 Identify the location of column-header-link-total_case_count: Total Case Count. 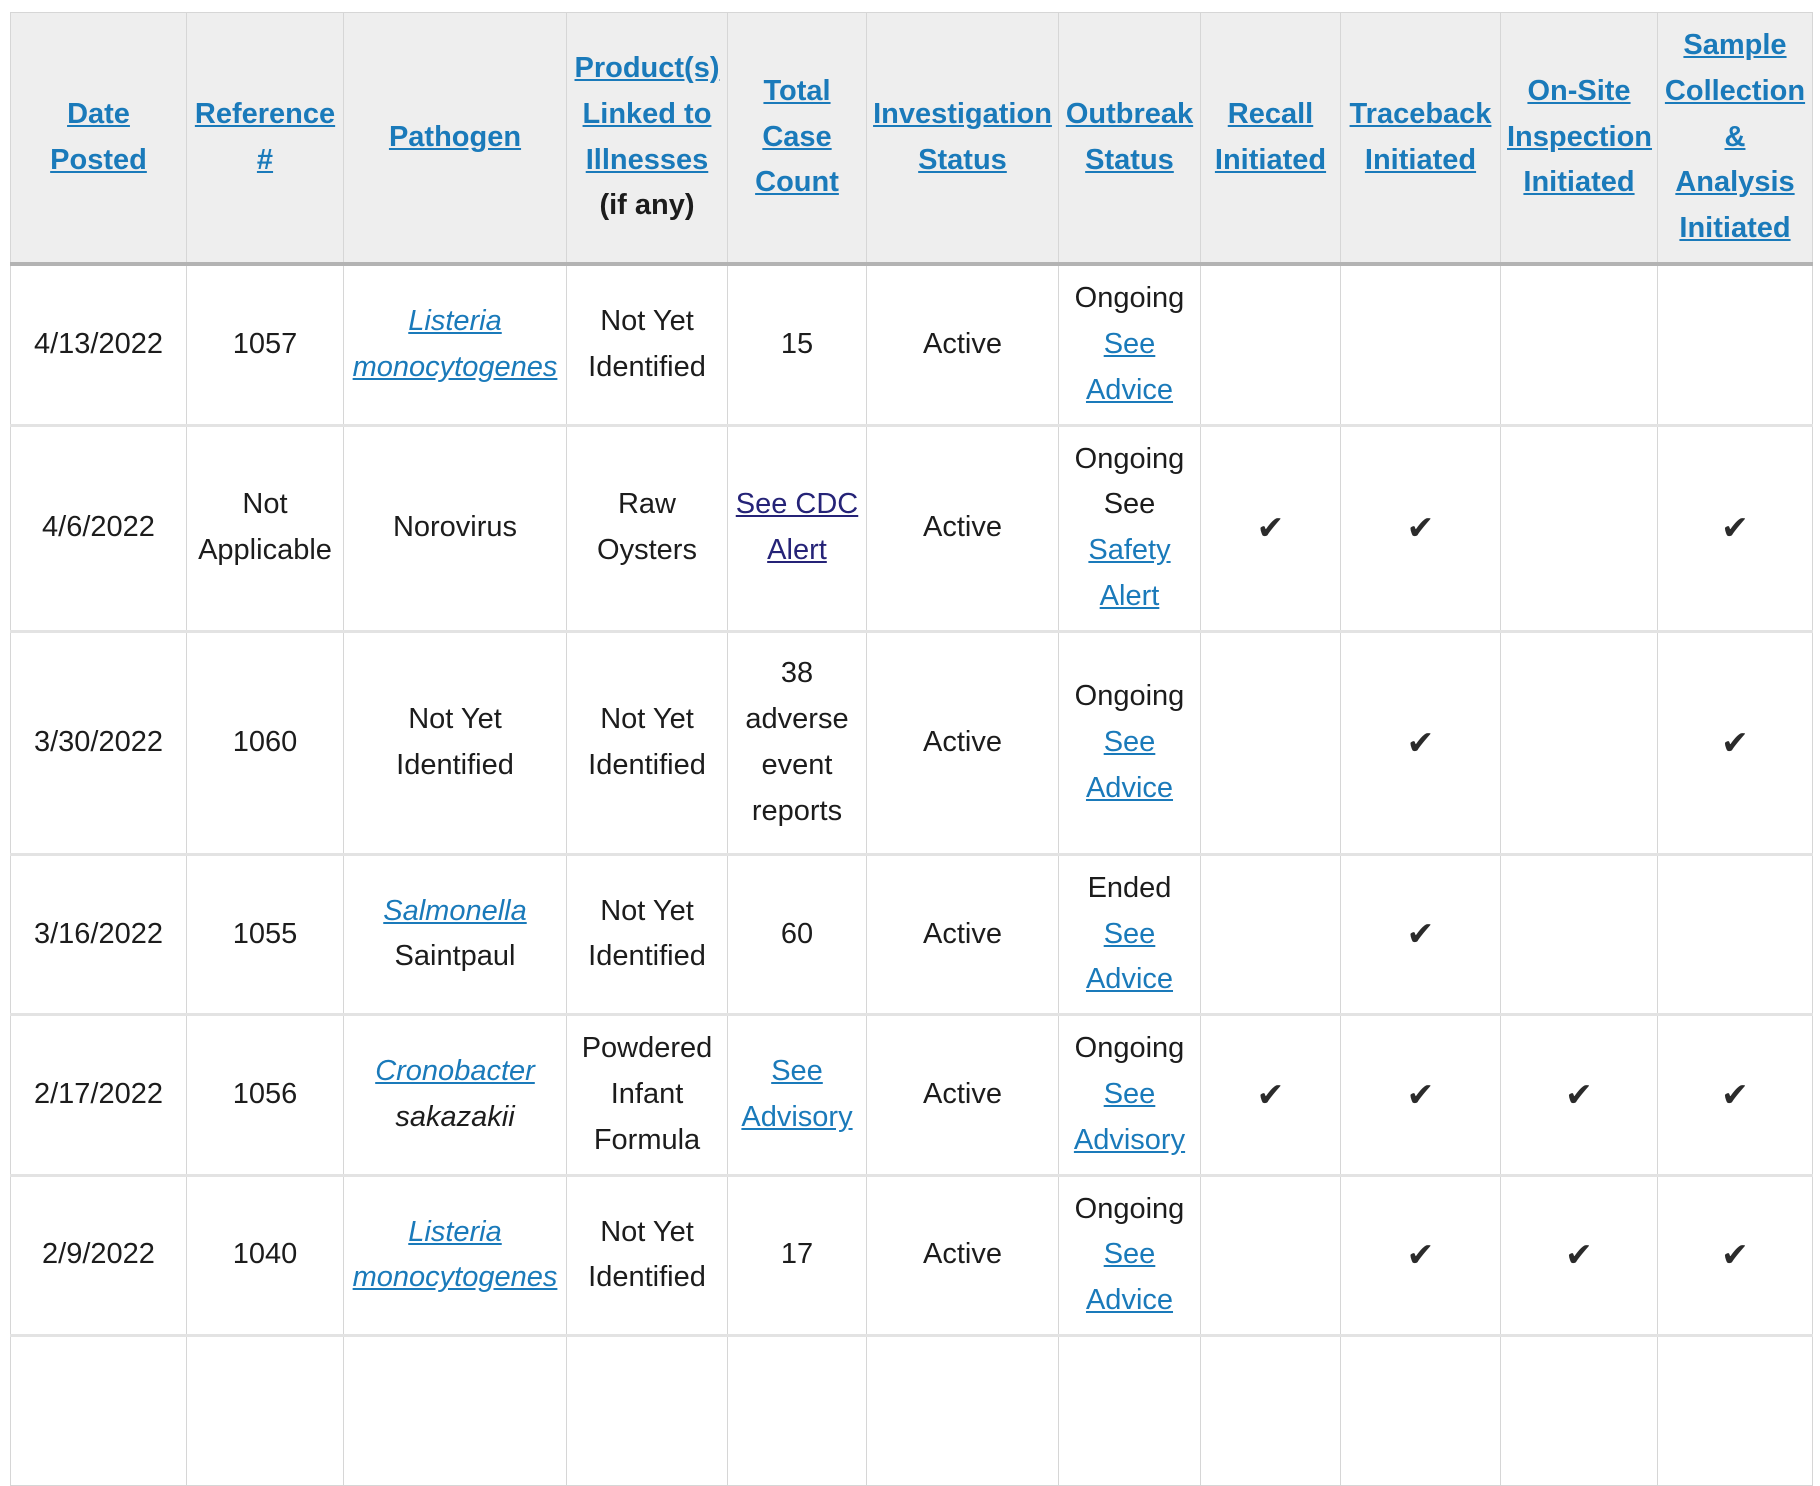
(797, 136).